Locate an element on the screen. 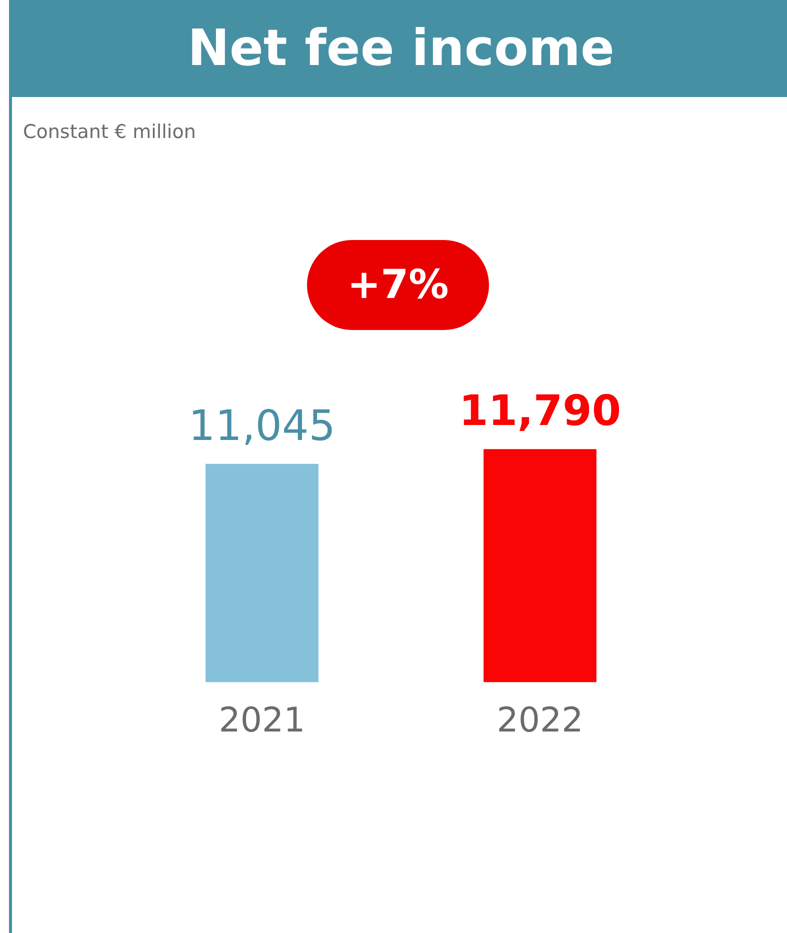  data-label: 11,790 is located at coordinates (540, 411).